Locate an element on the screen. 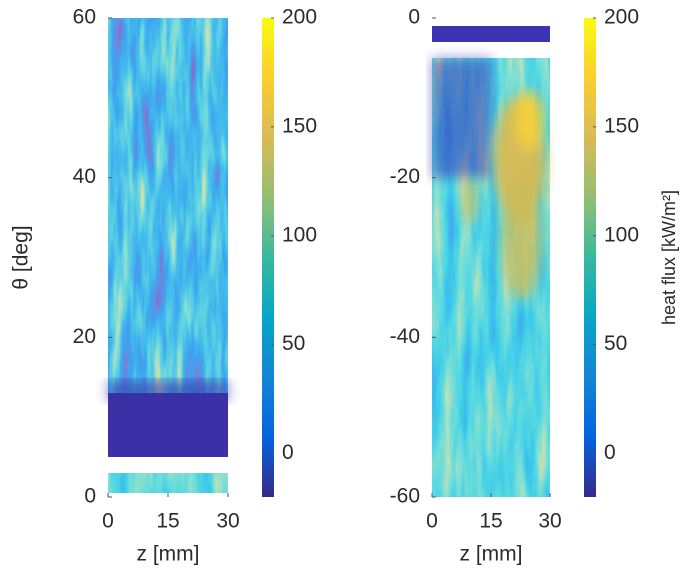 The image size is (685, 574). y-tick-label: -60 is located at coordinates (405, 496).